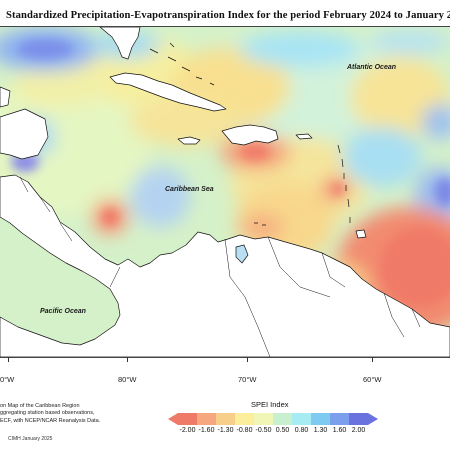 The width and height of the screenshot is (450, 450). I want to click on legend-tick-label: 0.80, so click(301, 430).